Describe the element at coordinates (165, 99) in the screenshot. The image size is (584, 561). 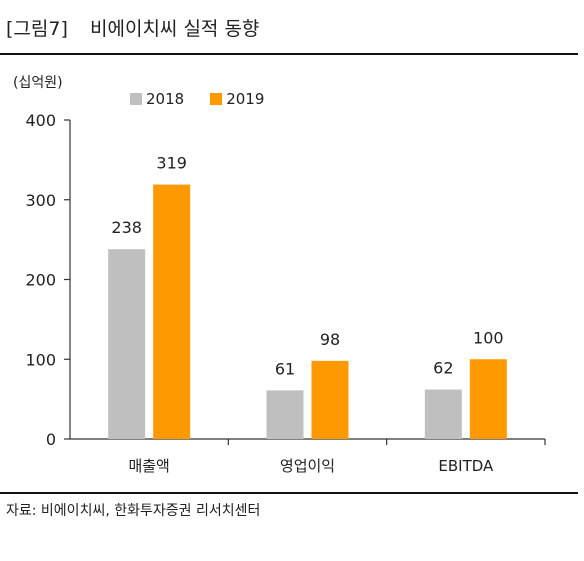
I see `legend-label-2018: 2018` at that location.